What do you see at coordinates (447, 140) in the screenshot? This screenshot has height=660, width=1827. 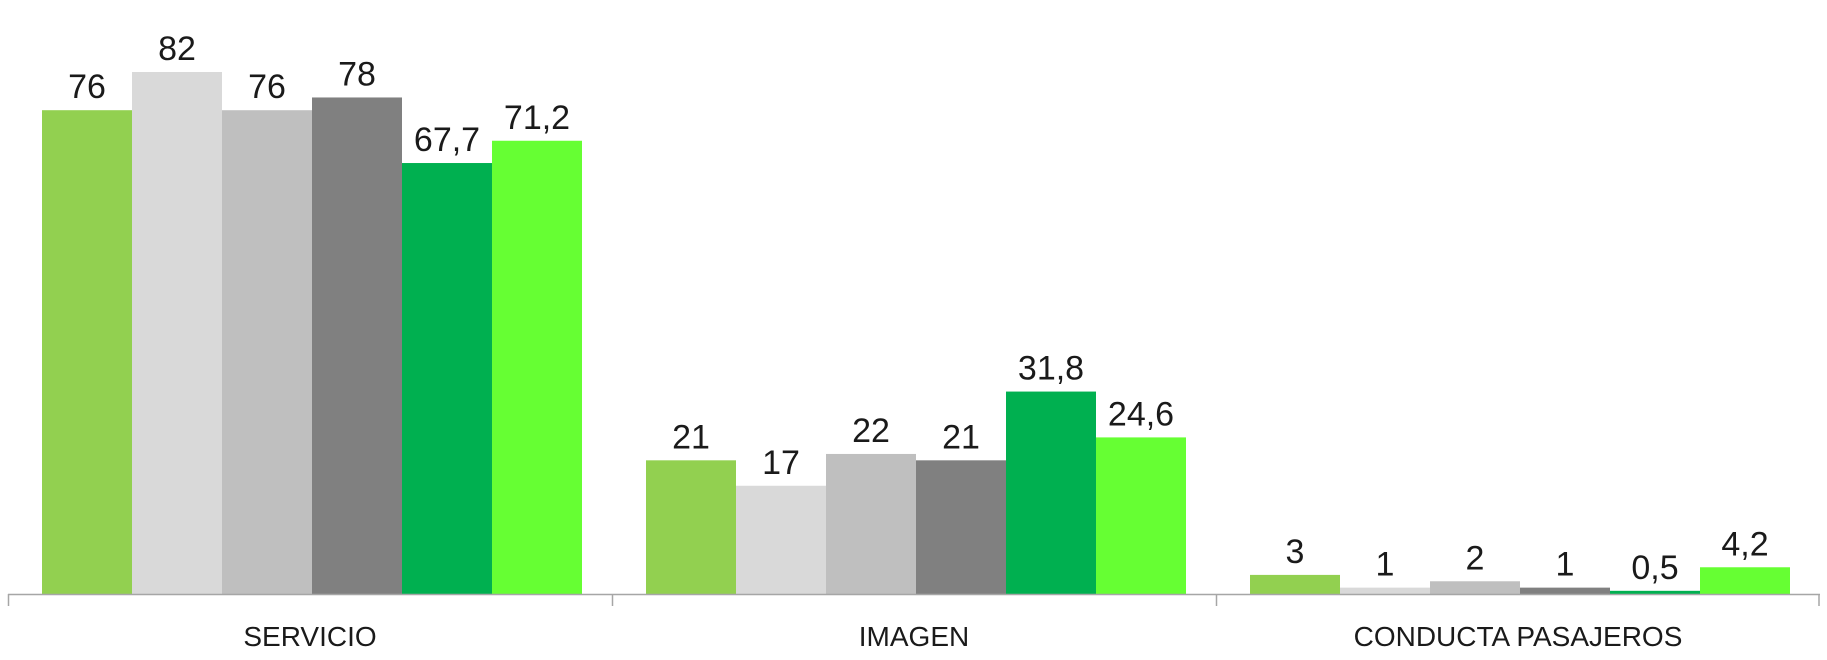 I see `data-label: 67,7` at bounding box center [447, 140].